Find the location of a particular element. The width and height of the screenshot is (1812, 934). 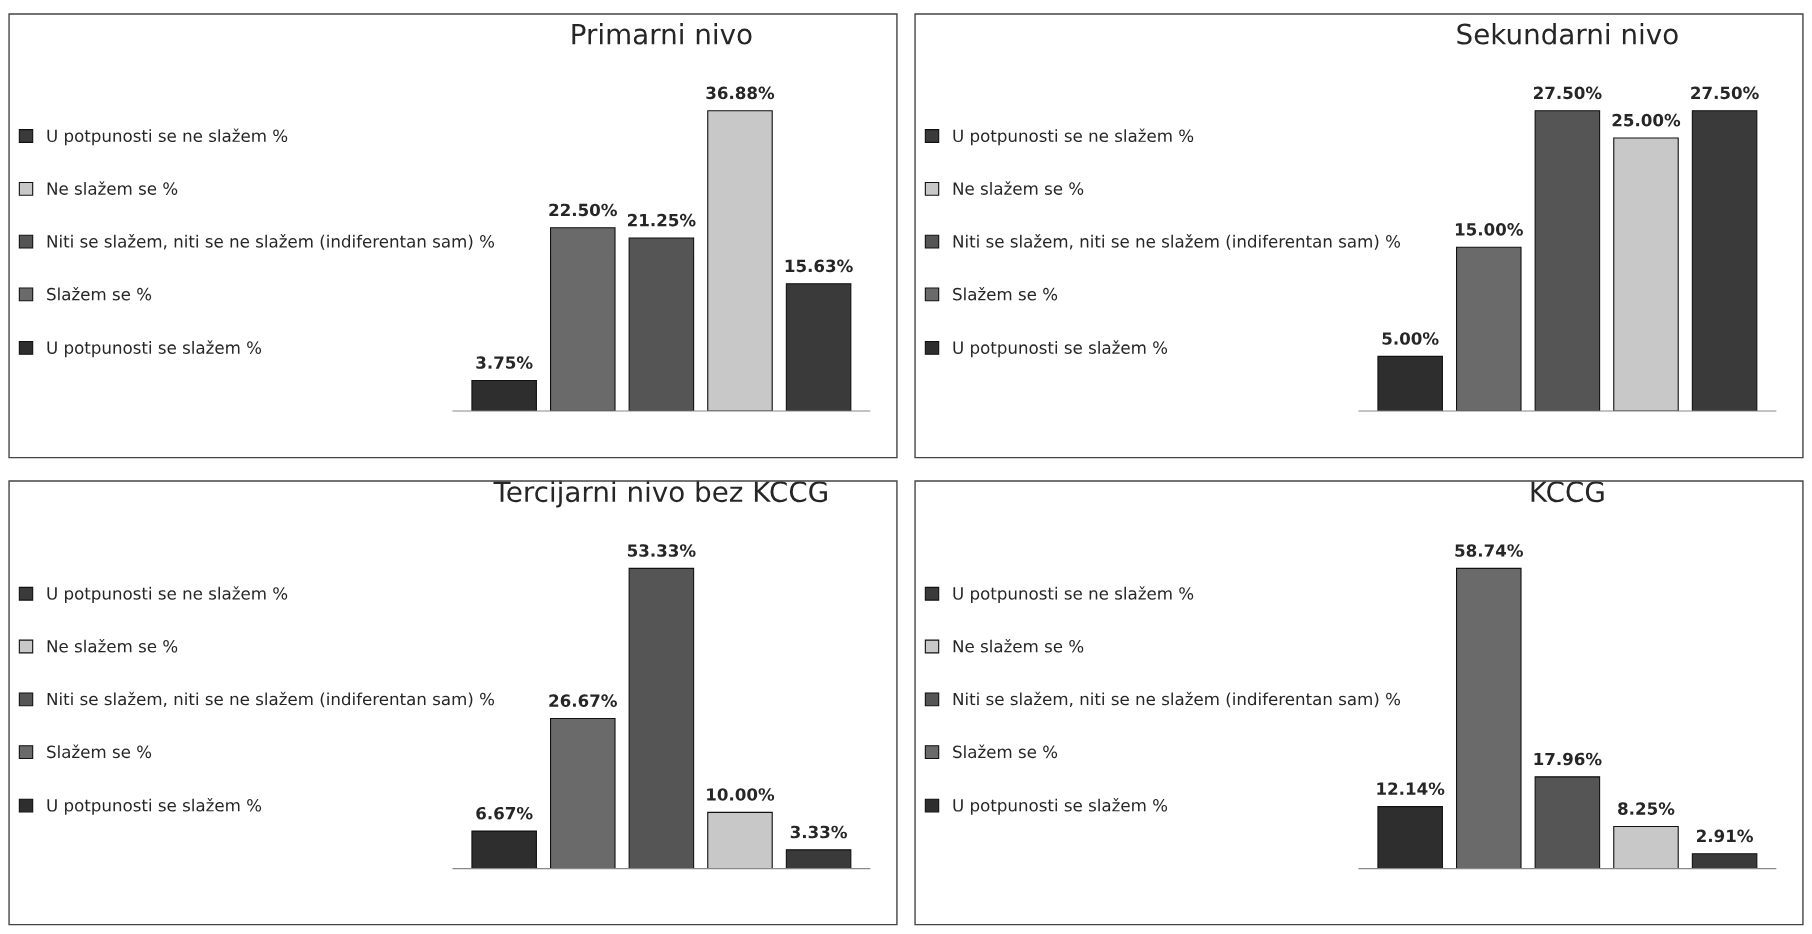

data-label: 8.25% is located at coordinates (1646, 808).